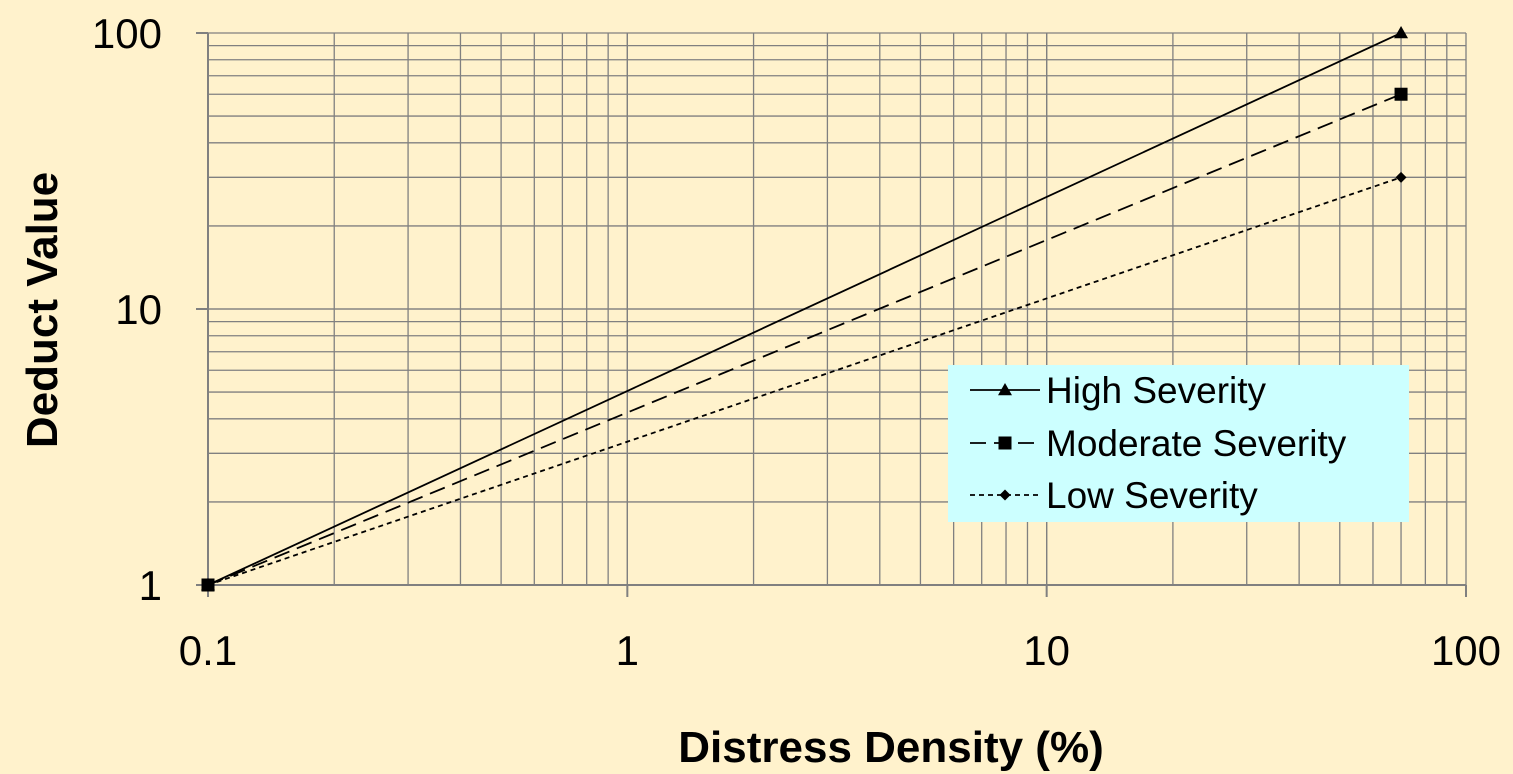 This screenshot has height=774, width=1513. Describe the element at coordinates (1156, 390) in the screenshot. I see `legend-label: High Severity` at that location.